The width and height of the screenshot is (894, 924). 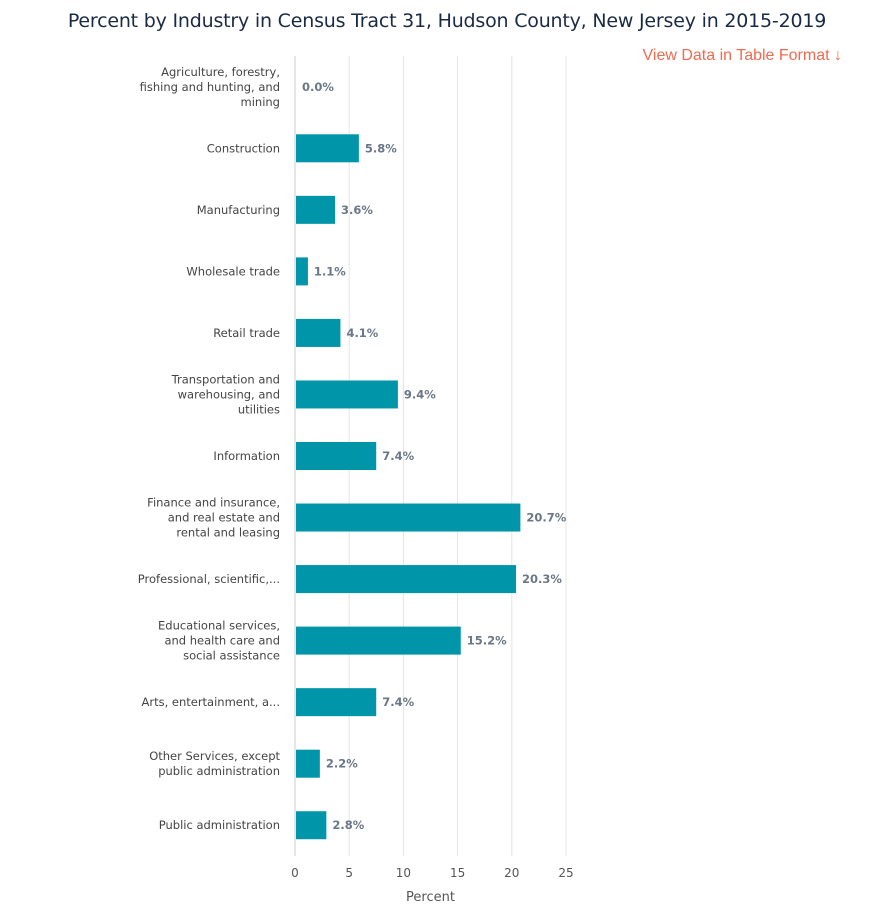 What do you see at coordinates (295, 873) in the screenshot?
I see `x-tick-label: 0` at bounding box center [295, 873].